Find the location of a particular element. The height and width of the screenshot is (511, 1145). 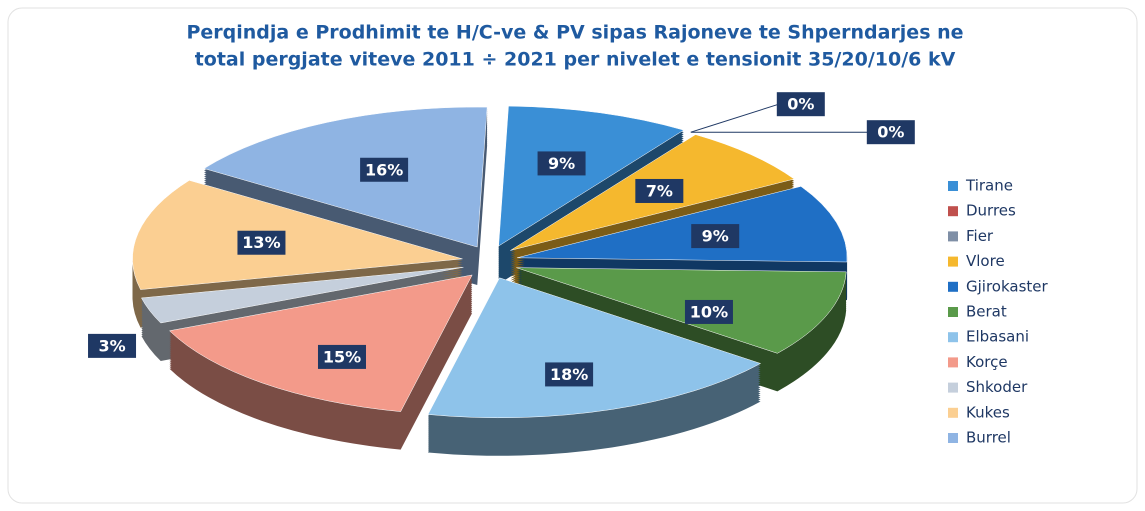

data-label: 15% is located at coordinates (342, 356).